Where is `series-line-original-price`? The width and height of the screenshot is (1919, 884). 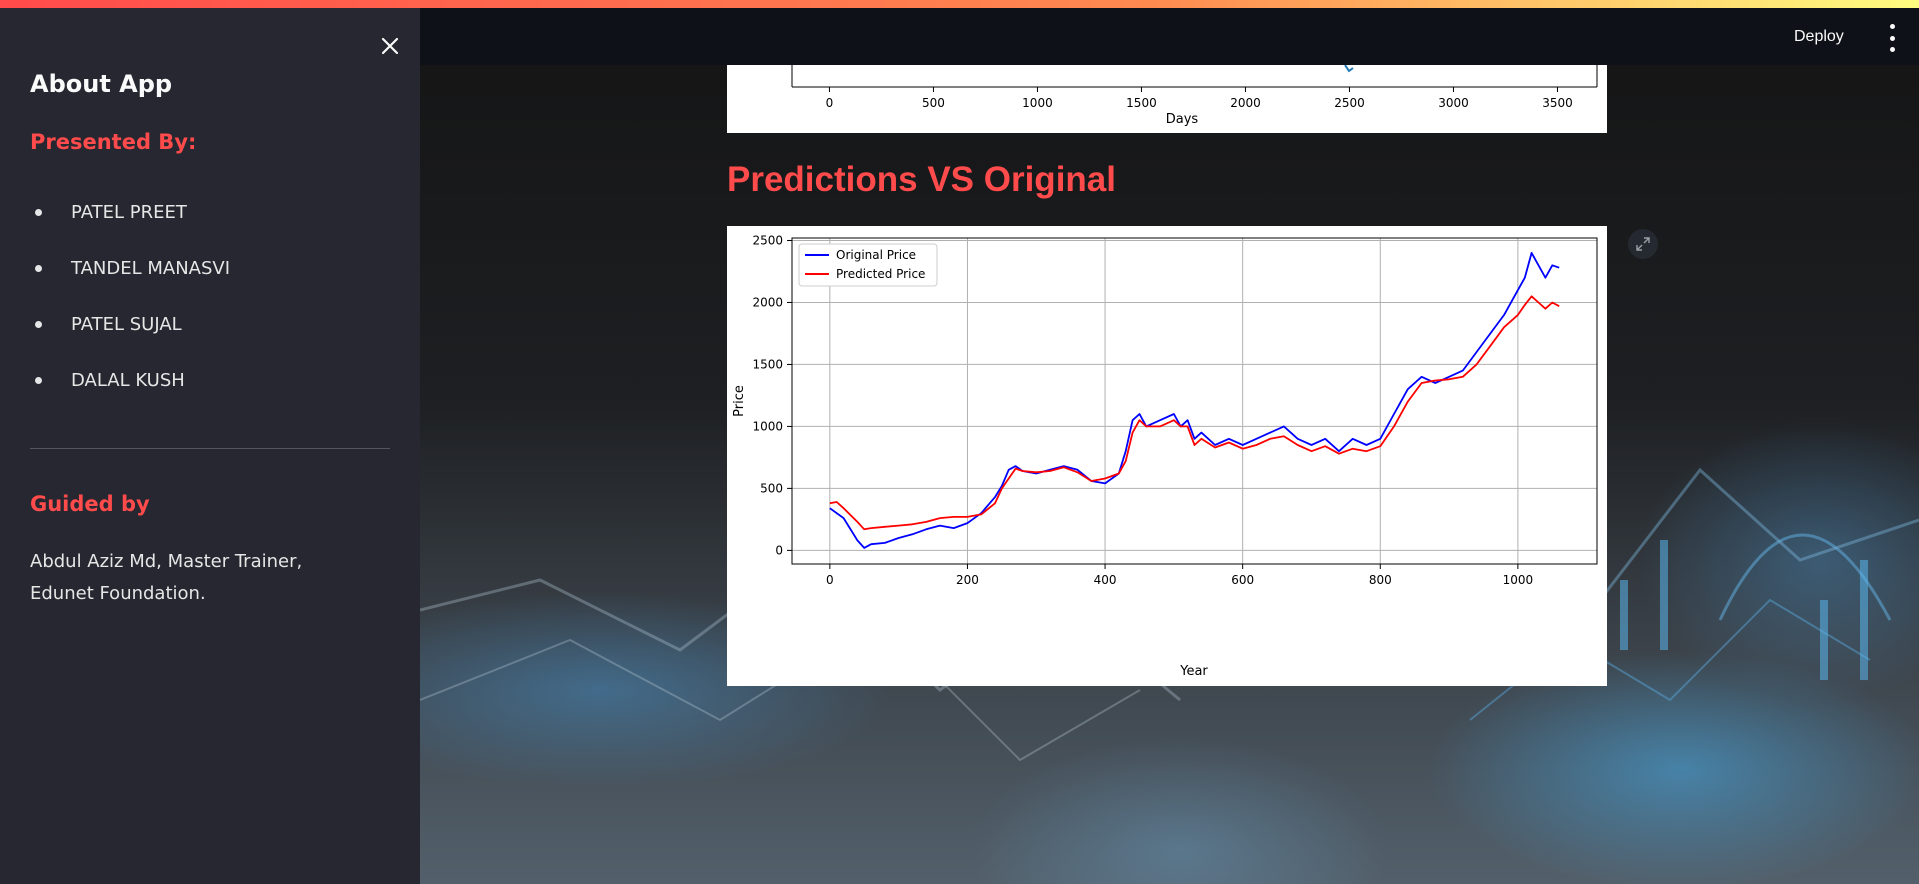 series-line-original-price is located at coordinates (1194, 400).